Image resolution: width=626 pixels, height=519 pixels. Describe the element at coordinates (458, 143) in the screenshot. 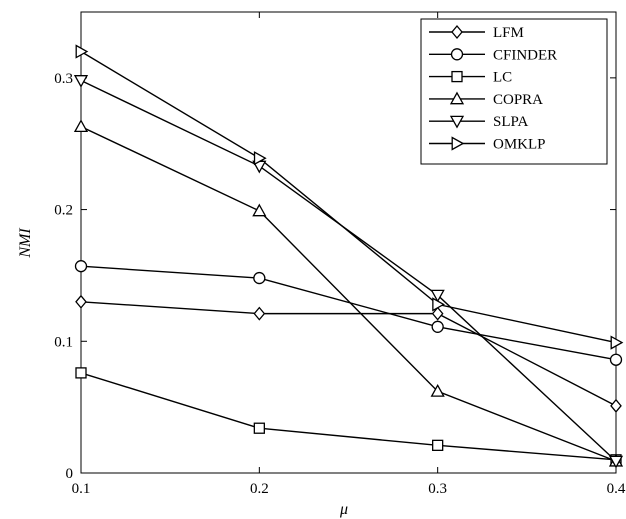

I see `legend-marker-omklp` at that location.